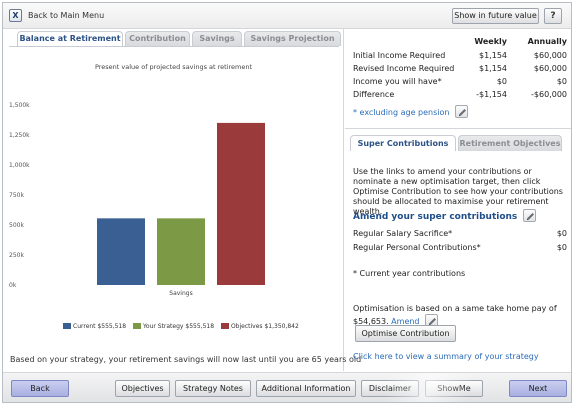 This screenshot has height=405, width=574. What do you see at coordinates (460, 233) in the screenshot?
I see `contribution-row-salary-sacrifice: Regular Salary Sacrifice* $0` at bounding box center [460, 233].